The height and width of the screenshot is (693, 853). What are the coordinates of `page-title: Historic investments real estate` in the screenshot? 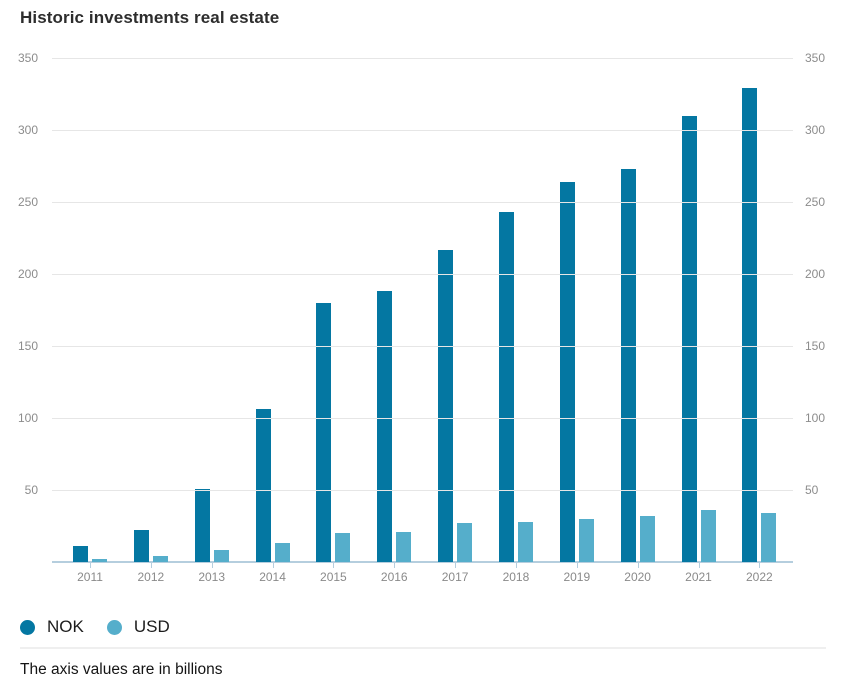 It's located at (150, 17).